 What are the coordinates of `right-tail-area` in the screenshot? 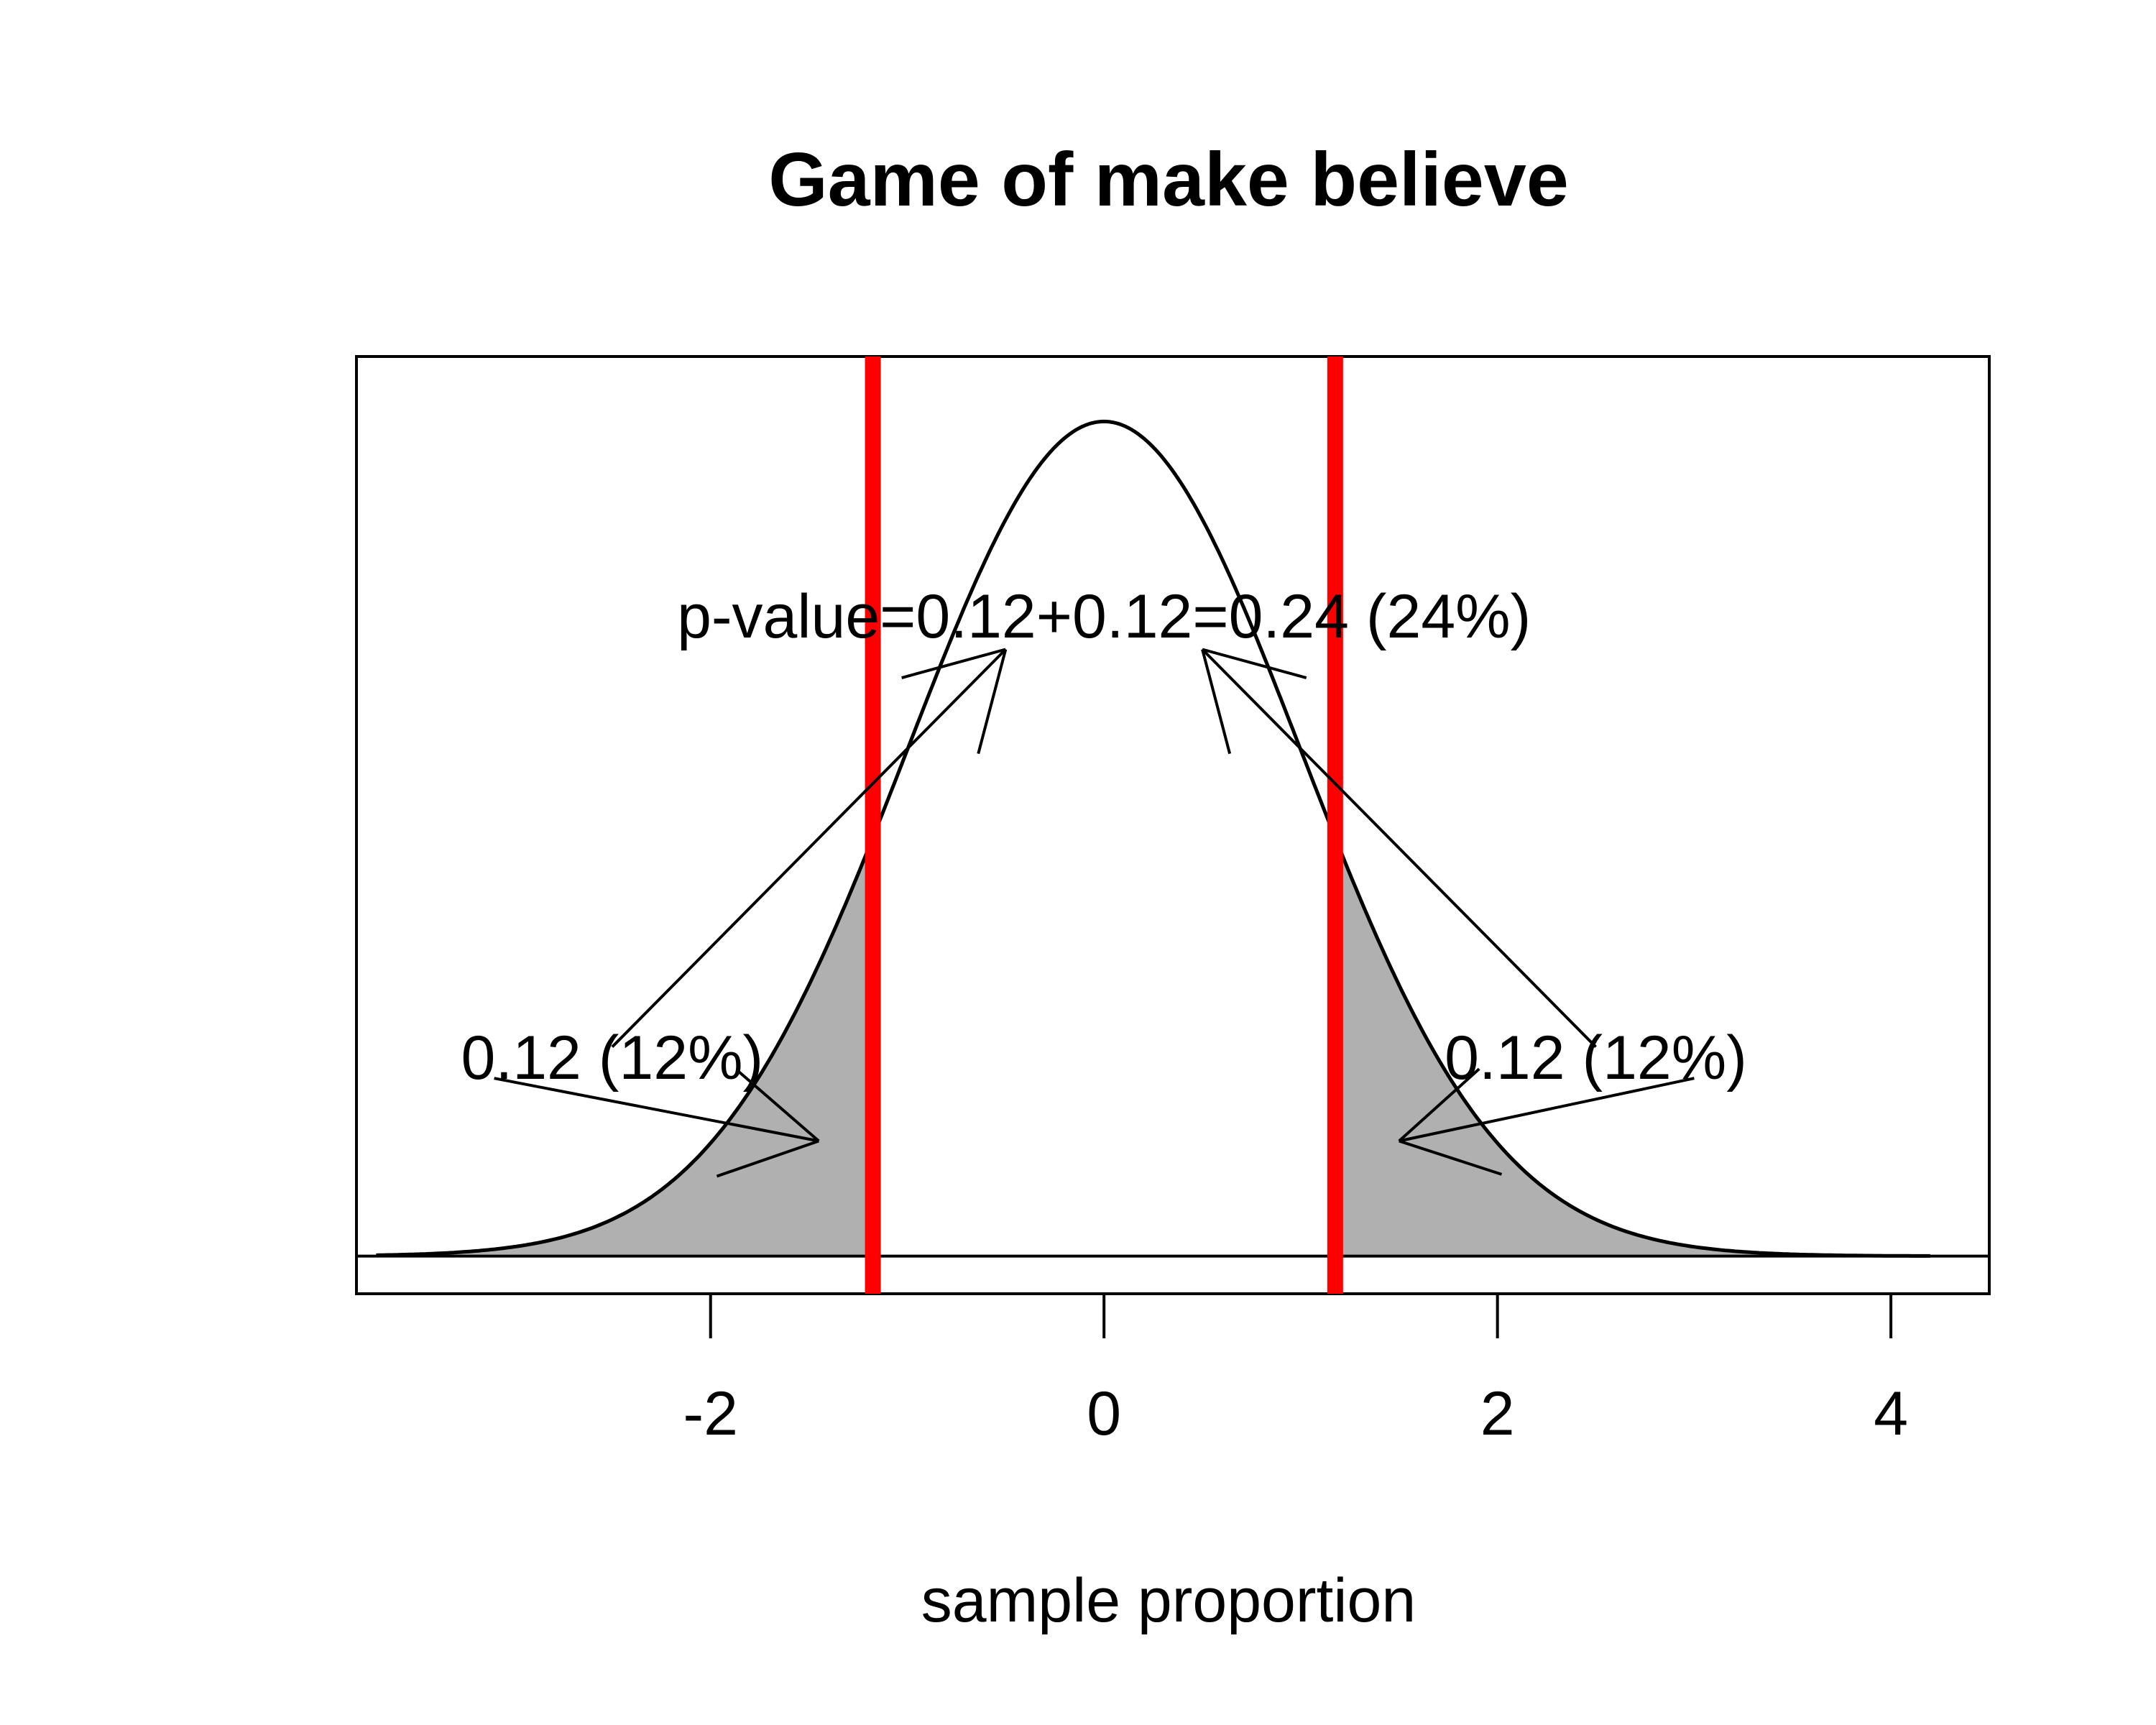 It's located at (1632, 1046).